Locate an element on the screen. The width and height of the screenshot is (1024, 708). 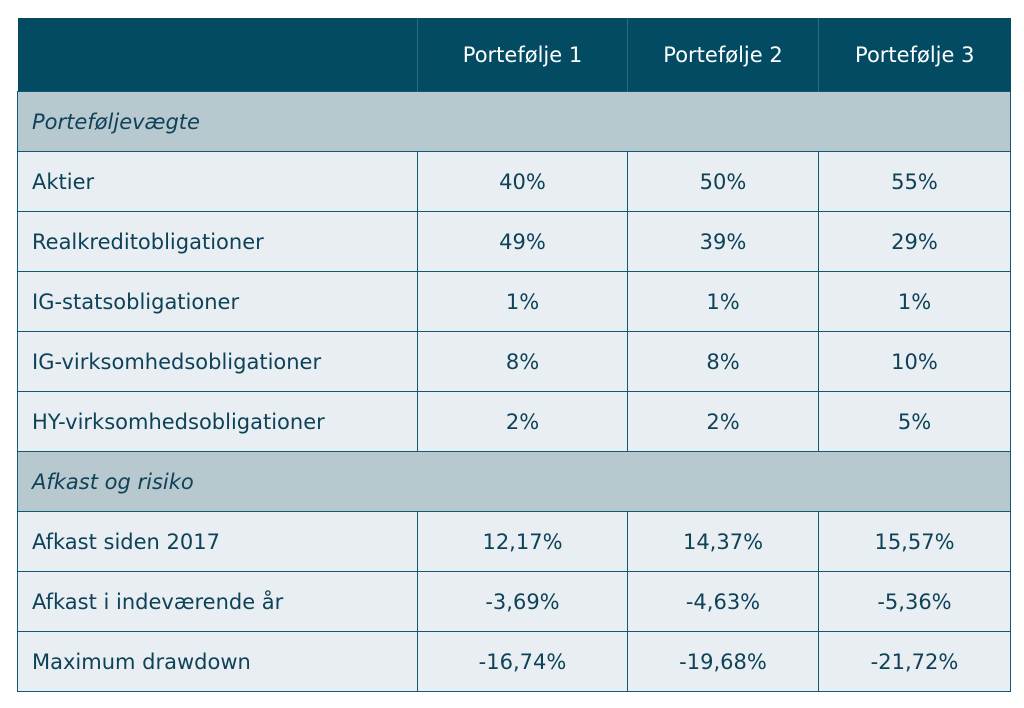
table-row: Aktier 40% 50% 55% is located at coordinates (514, 181).